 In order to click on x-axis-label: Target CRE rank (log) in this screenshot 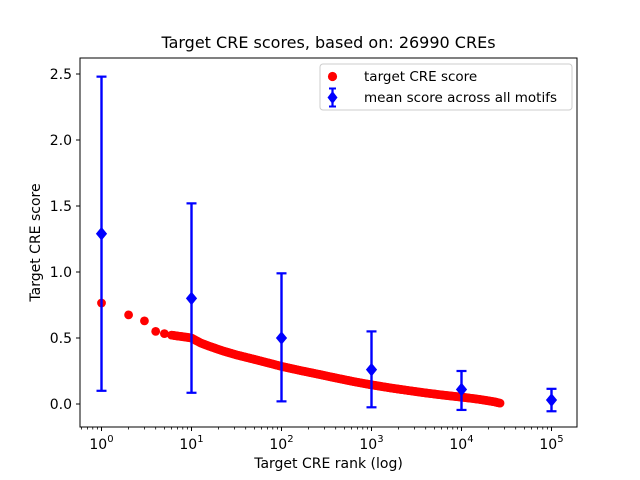, I will do `click(328, 464)`.